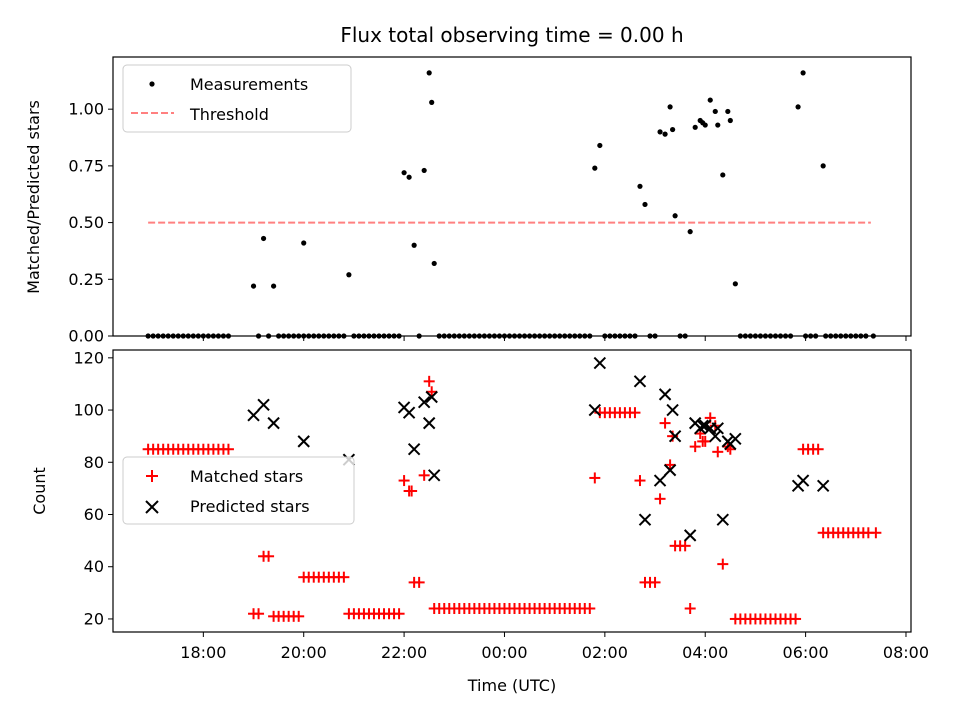 The image size is (960, 720). What do you see at coordinates (94, 618) in the screenshot?
I see `bottom-y-tick-label: 20` at bounding box center [94, 618].